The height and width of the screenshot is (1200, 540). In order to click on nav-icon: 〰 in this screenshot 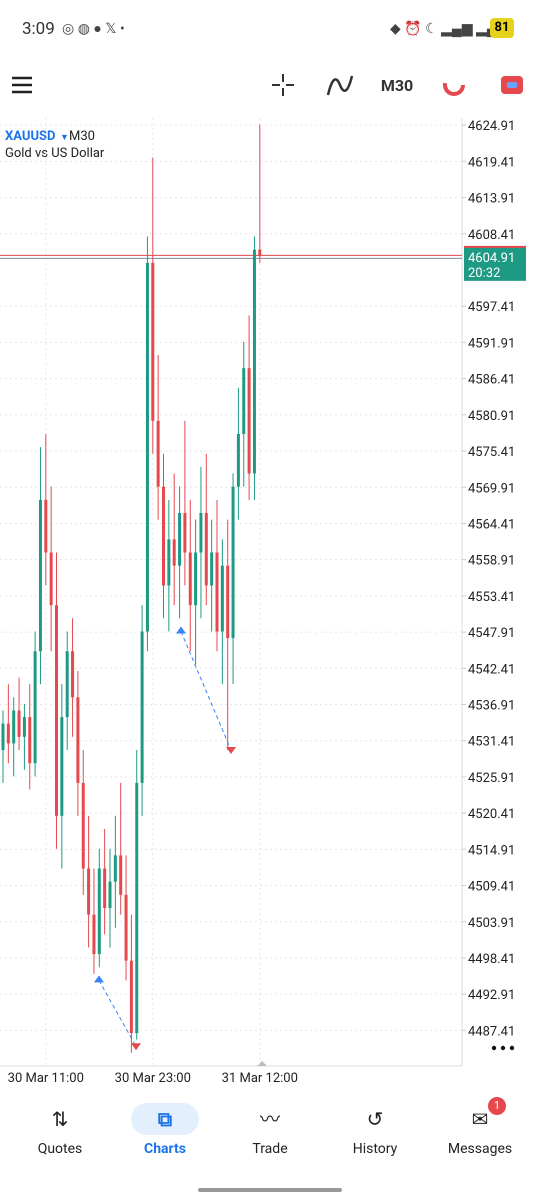, I will do `click(270, 1119)`.